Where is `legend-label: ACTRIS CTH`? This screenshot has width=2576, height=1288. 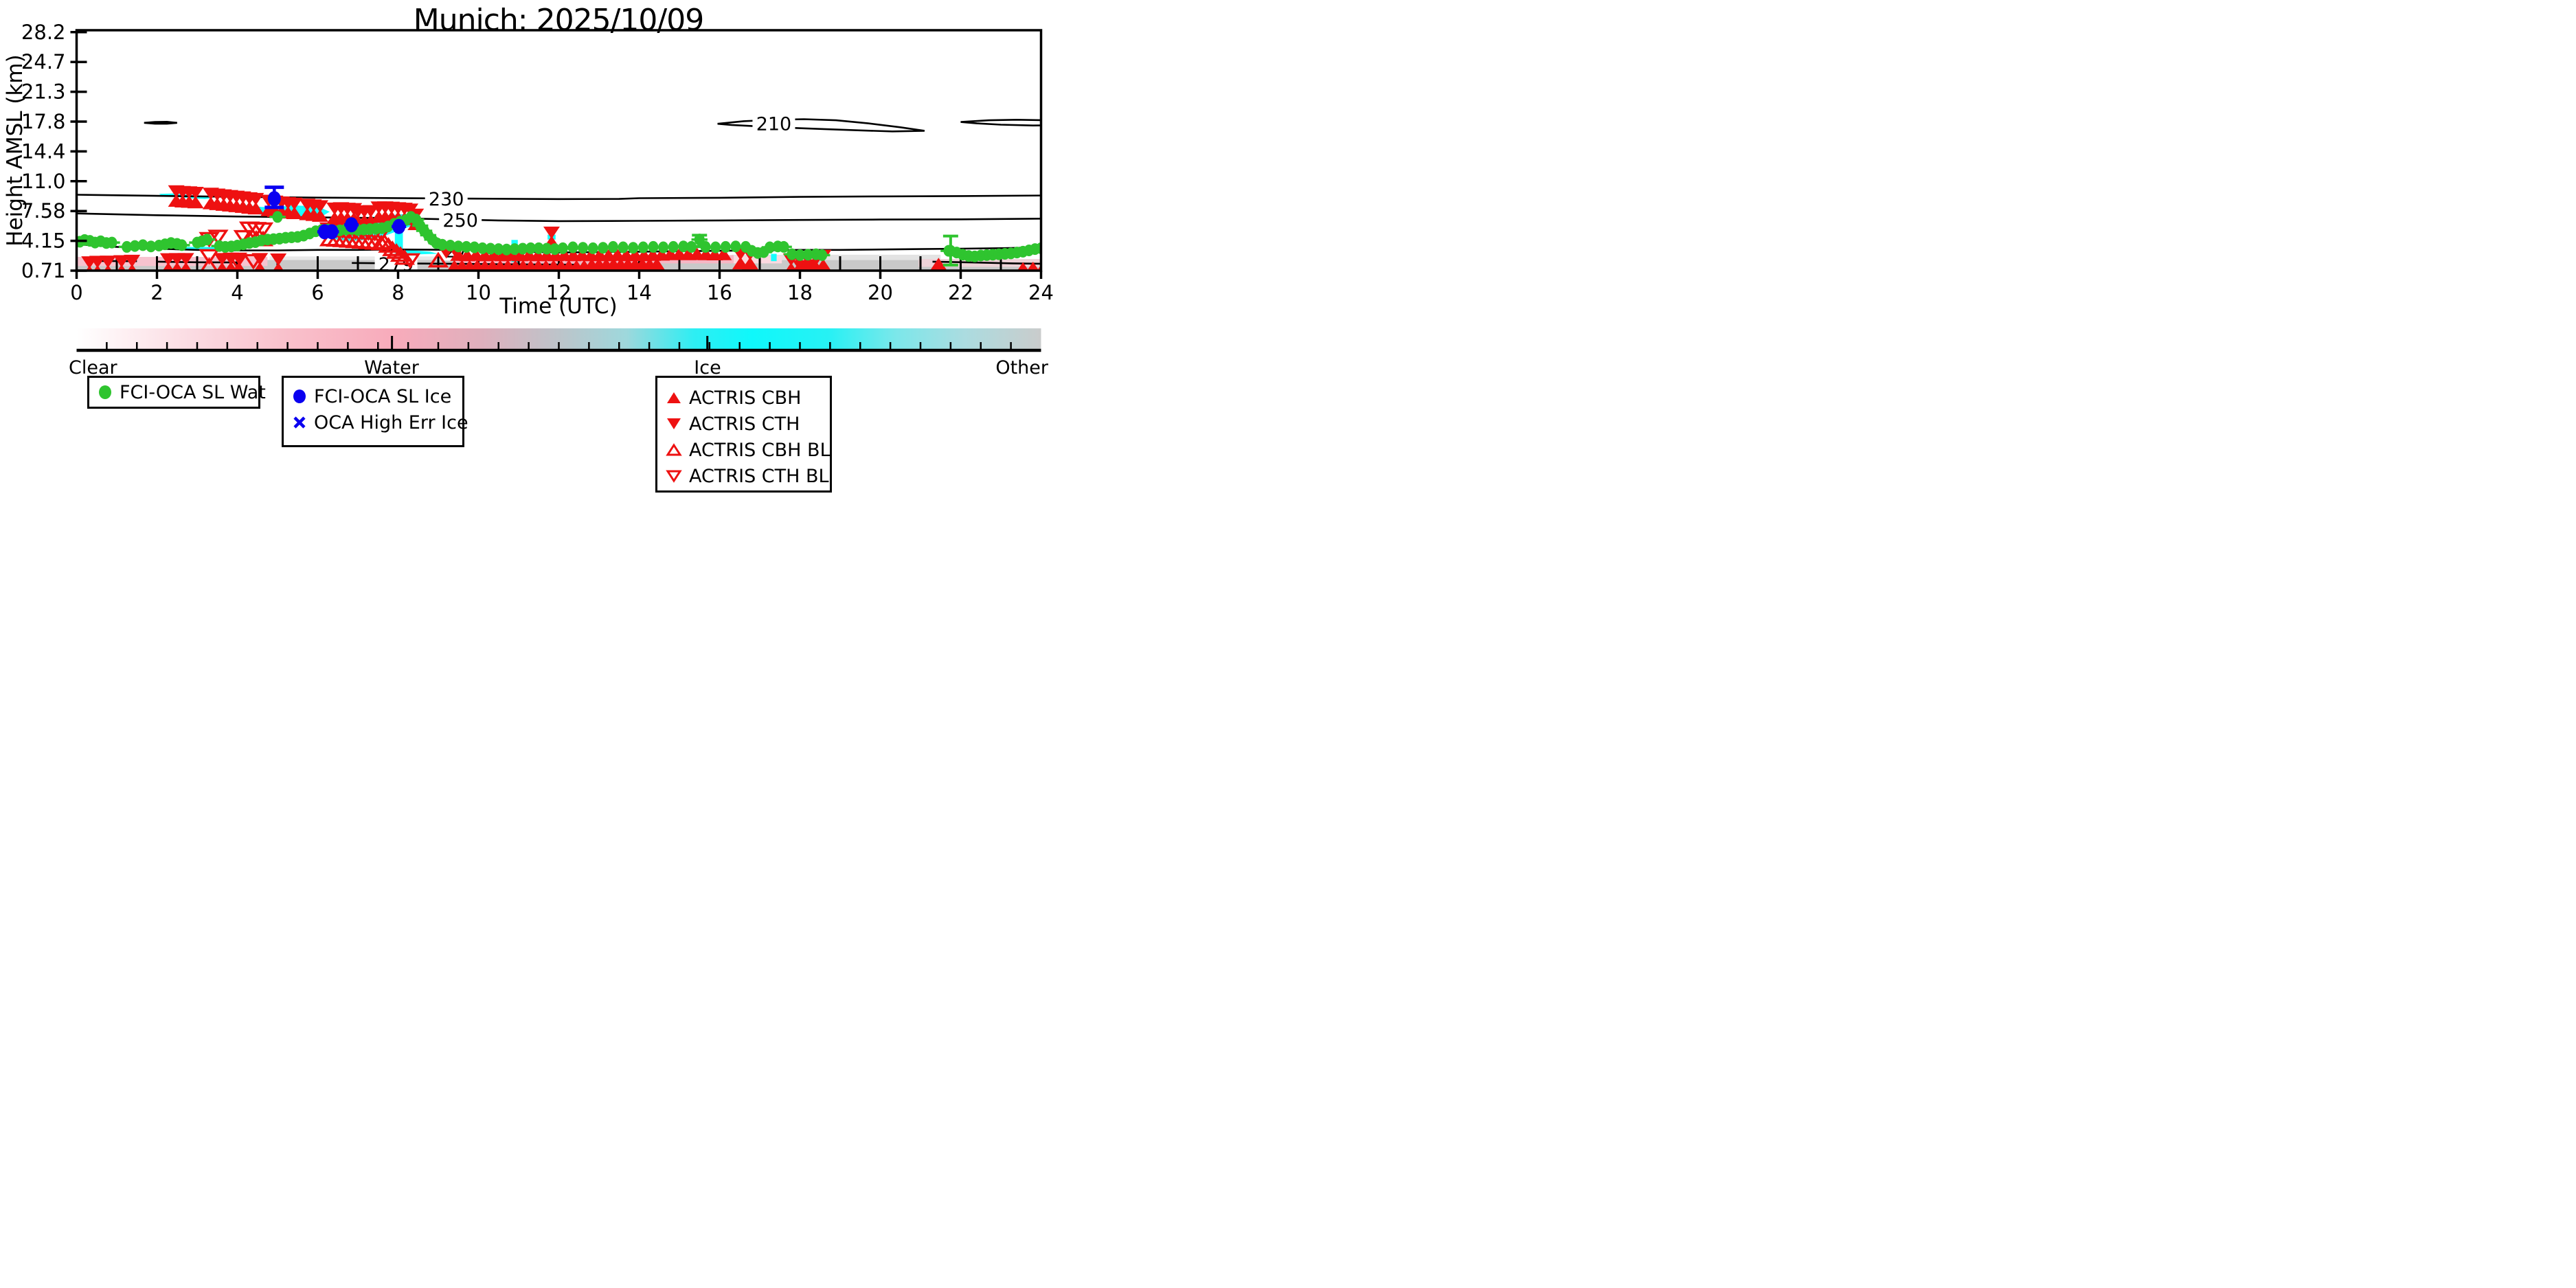 legend-label: ACTRIS CTH is located at coordinates (744, 424).